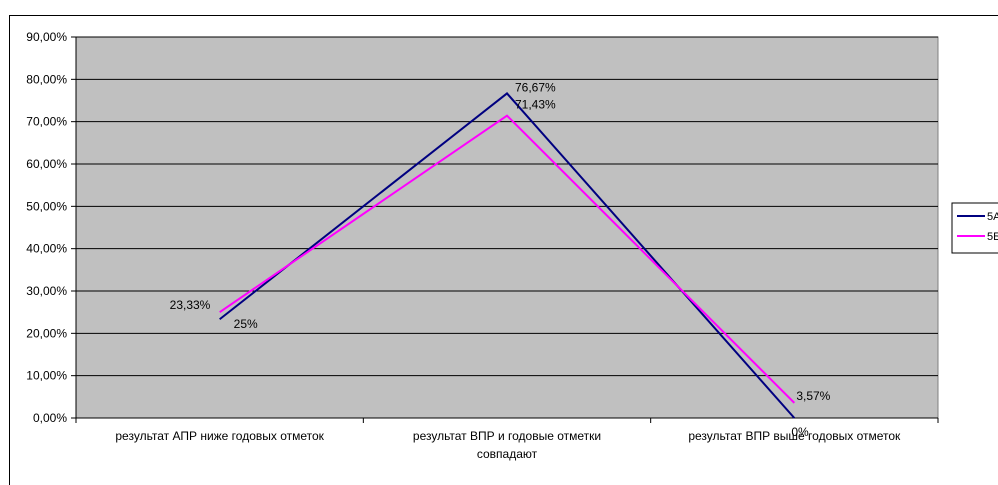 The height and width of the screenshot is (485, 998). Describe the element at coordinates (46, 122) in the screenshot. I see `y-tick-label: 70,00%` at that location.